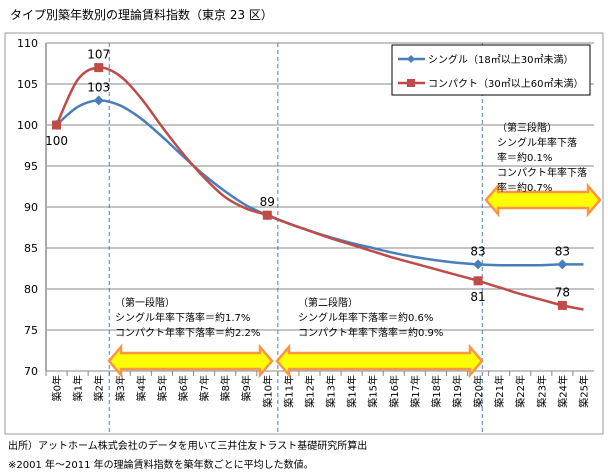 This screenshot has width=608, height=475. What do you see at coordinates (562, 391) in the screenshot?
I see `x-tick-label: 築24年` at bounding box center [562, 391].